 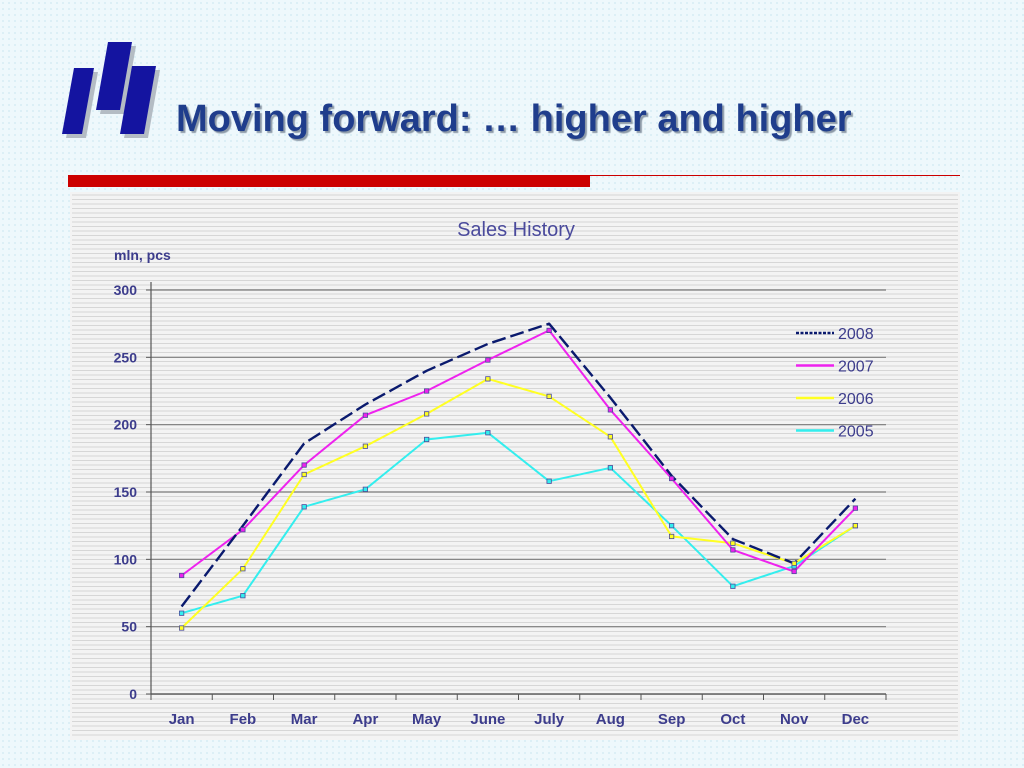 What do you see at coordinates (856, 399) in the screenshot?
I see `legend-label-2006: 2006` at bounding box center [856, 399].